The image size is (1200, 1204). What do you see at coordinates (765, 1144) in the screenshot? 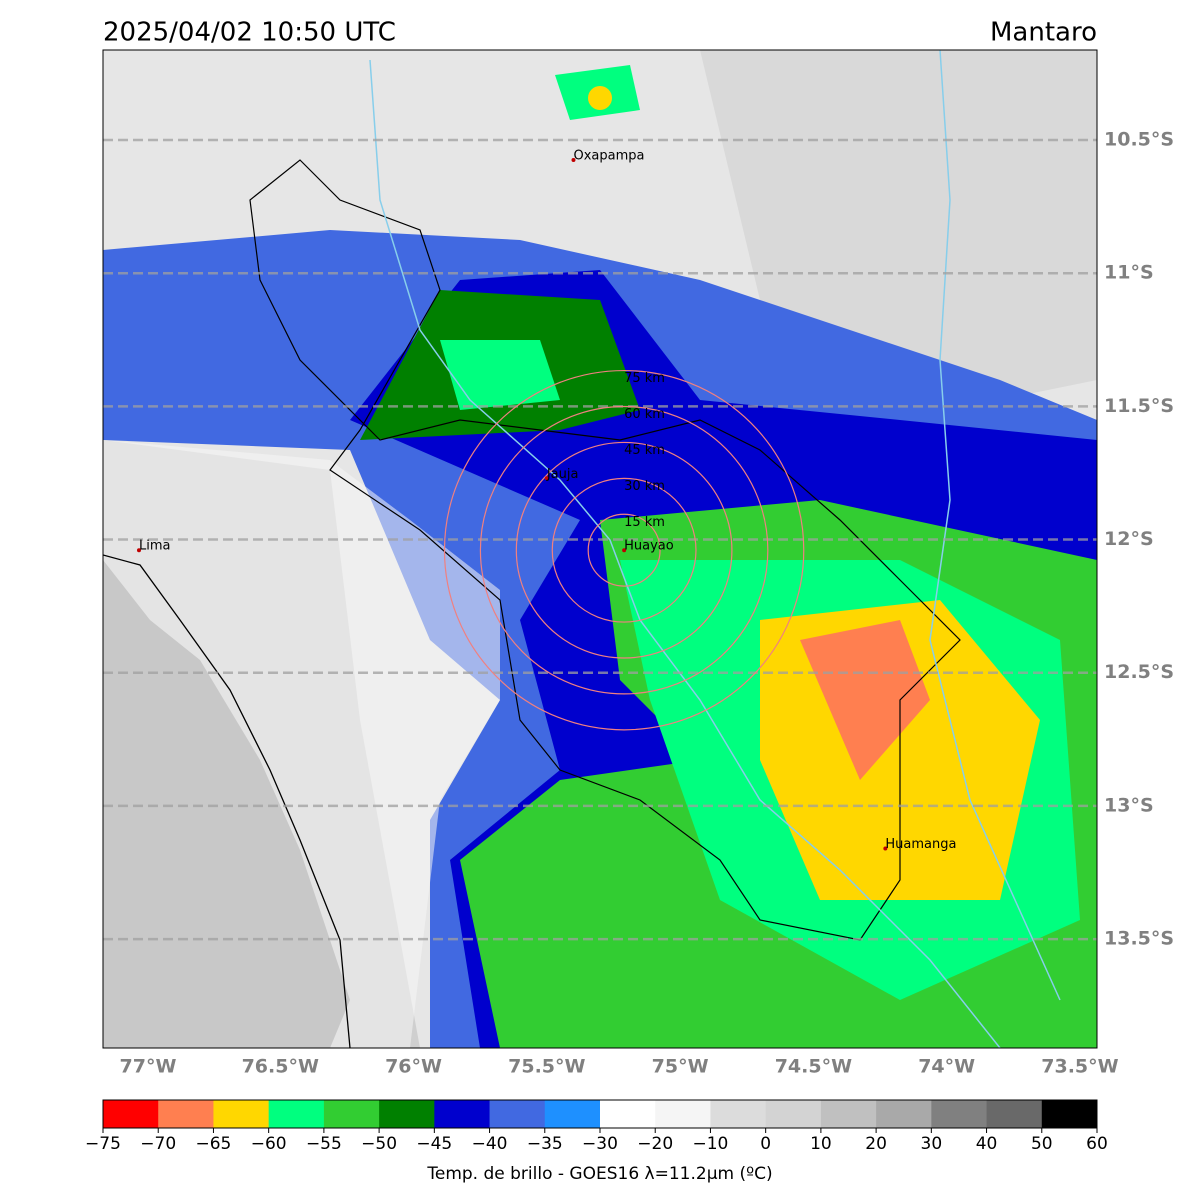
I see `colorbar-tick-label: 0` at bounding box center [765, 1144].